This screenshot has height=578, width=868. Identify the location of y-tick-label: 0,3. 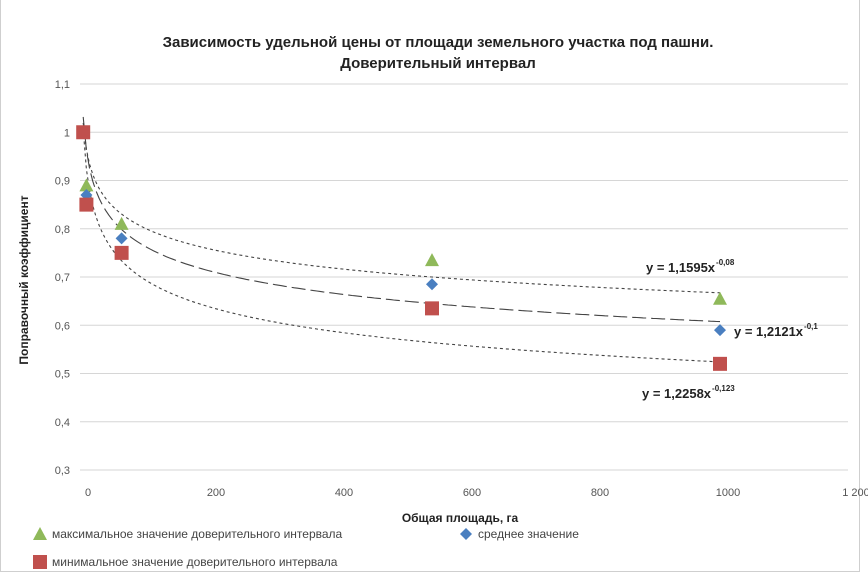
(62, 471).